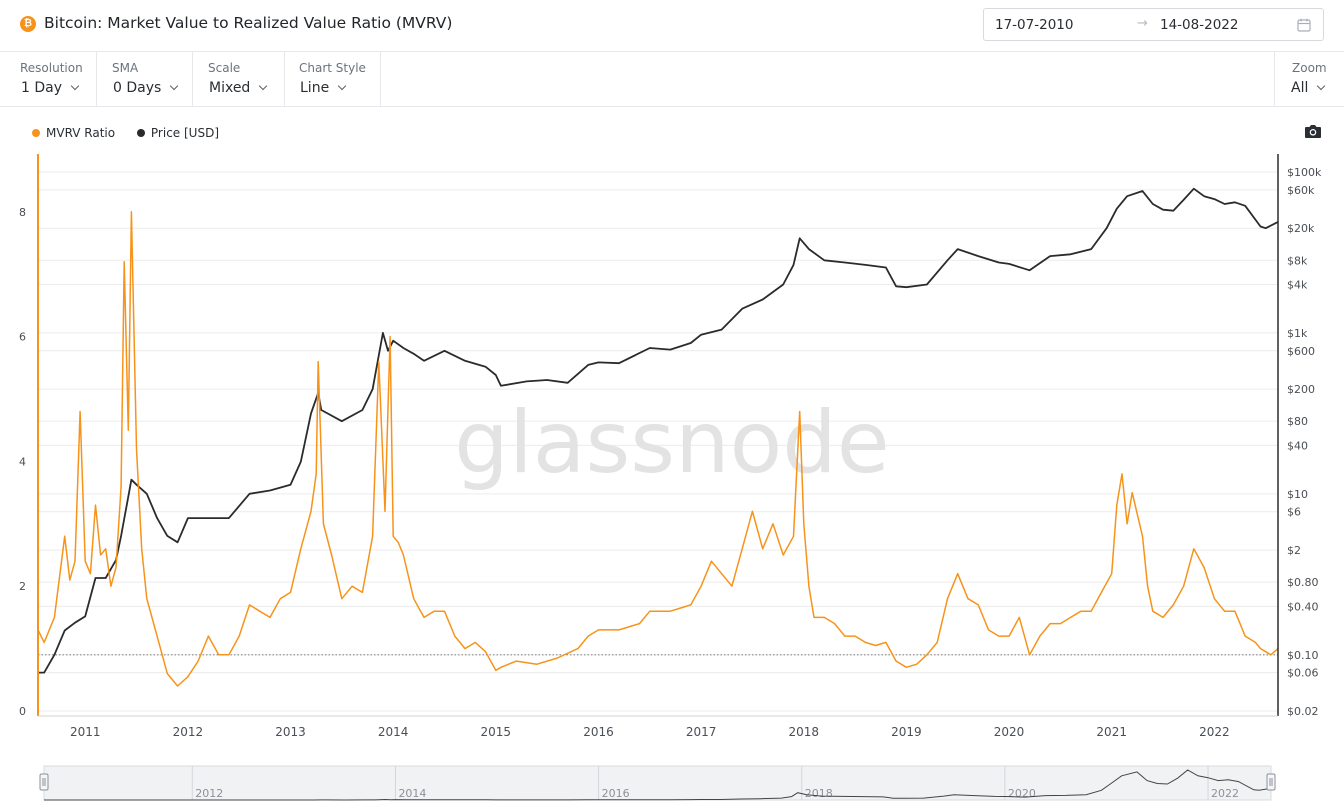 The image size is (1344, 811). I want to click on right-tick-label: $600, so click(1301, 351).